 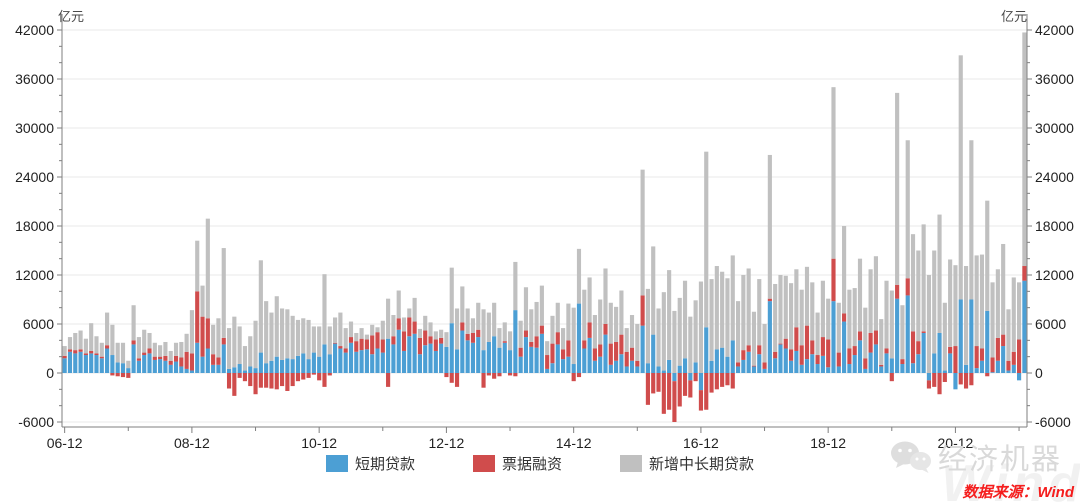 What do you see at coordinates (447, 442) in the screenshot?
I see `x-tick-label: 12-12` at bounding box center [447, 442].